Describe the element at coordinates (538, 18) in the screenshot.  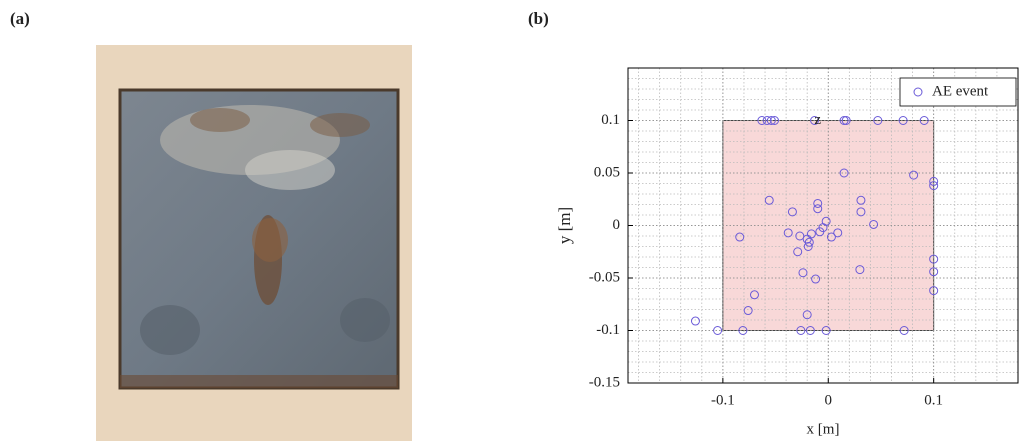
I see `panel-label: (b)` at that location.